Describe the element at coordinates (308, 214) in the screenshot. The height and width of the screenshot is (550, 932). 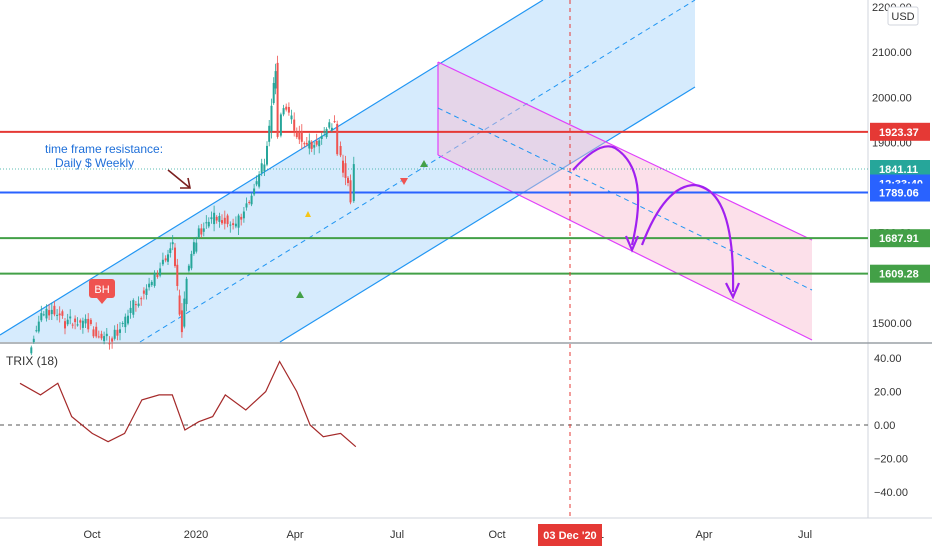
I see `star-marker-icon` at that location.